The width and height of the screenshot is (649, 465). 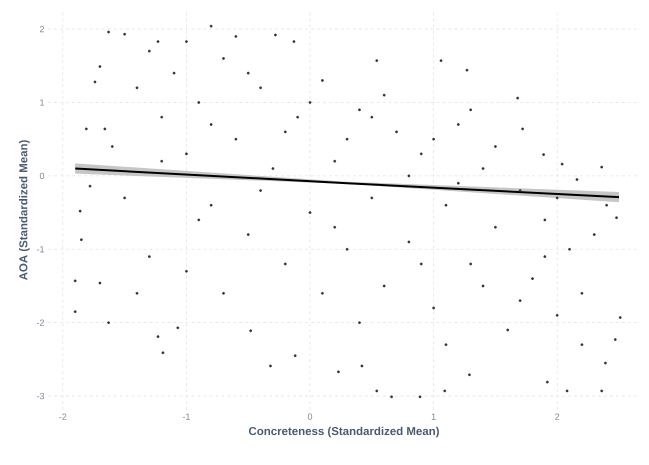 What do you see at coordinates (42, 102) in the screenshot?
I see `y-tick-label: 1` at bounding box center [42, 102].